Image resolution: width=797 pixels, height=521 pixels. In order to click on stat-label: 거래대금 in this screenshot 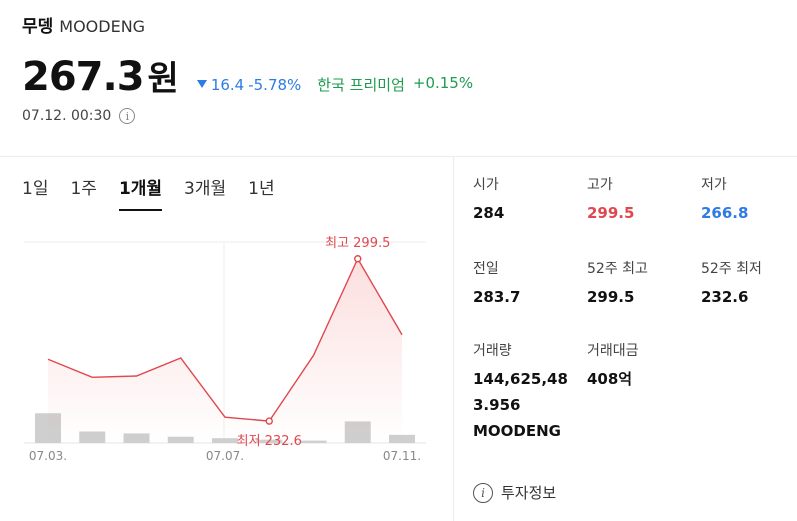, I will do `click(613, 351)`.